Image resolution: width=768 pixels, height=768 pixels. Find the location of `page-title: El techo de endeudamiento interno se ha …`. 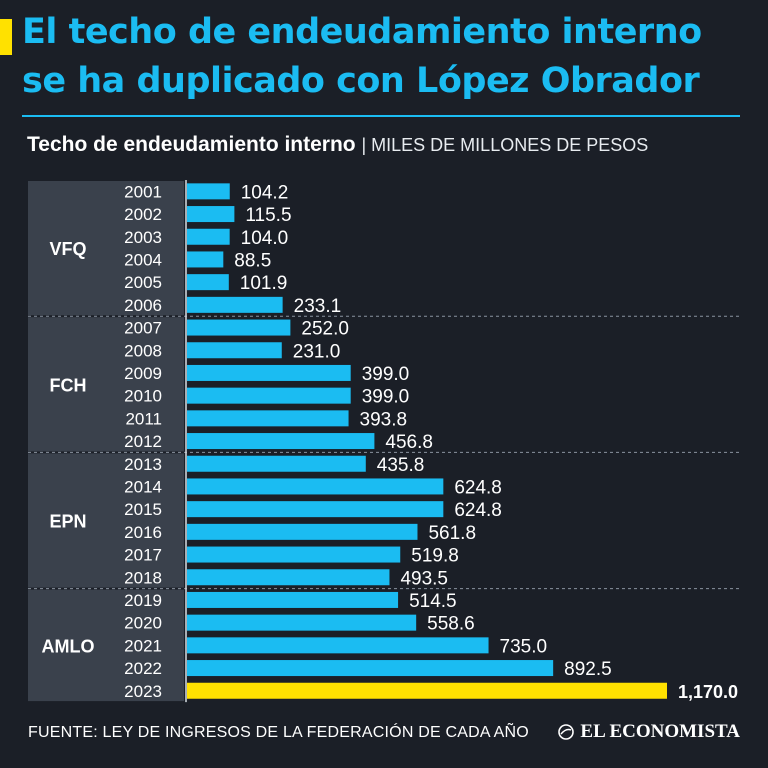

page-title: El techo de endeudamiento interno se ha … is located at coordinates (392, 57).